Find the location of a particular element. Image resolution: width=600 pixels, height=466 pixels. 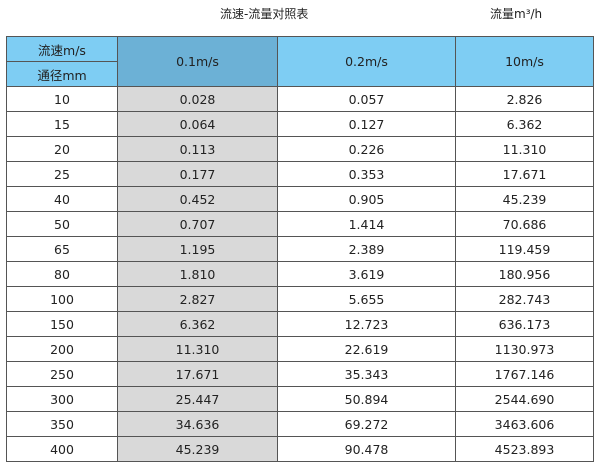

table-row: 65 1.195 2.389 119.459 is located at coordinates (300, 249).